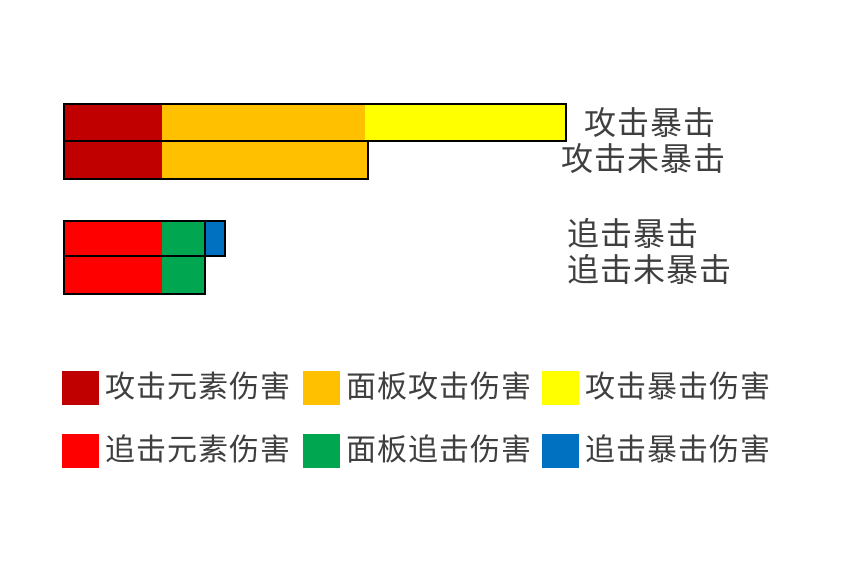 This screenshot has width=847, height=563. Describe the element at coordinates (439, 450) in the screenshot. I see `legend-label: 面板追击伤害` at that location.